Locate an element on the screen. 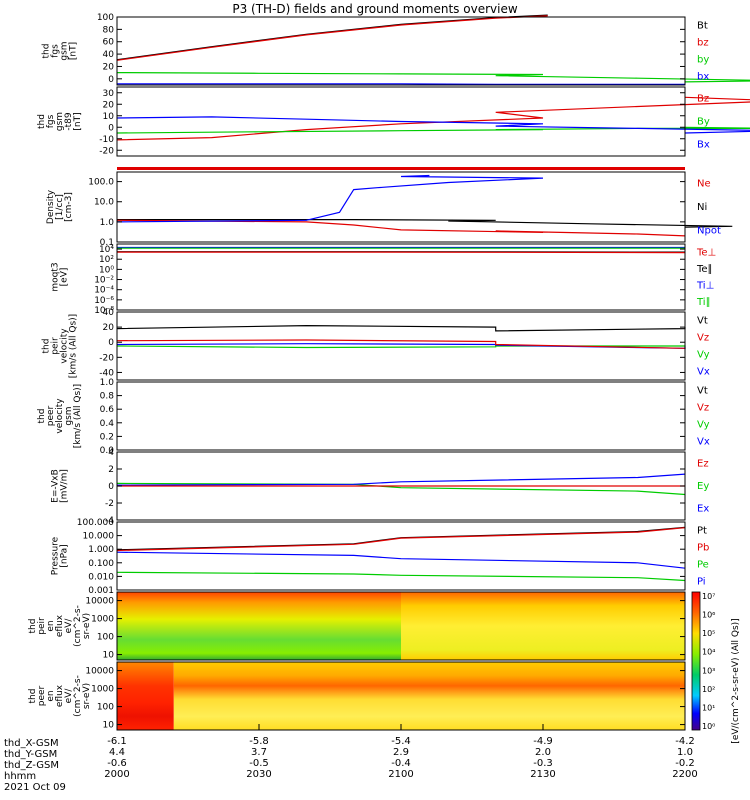 This screenshot has height=800, width=750. p7-series-Ex is located at coordinates (401, 479).